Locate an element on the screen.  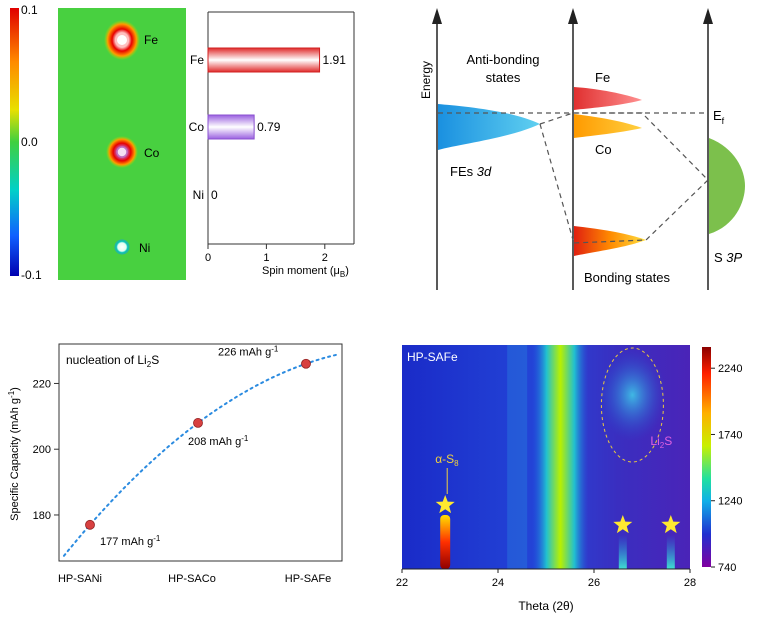
spin-moment-bar-chart: Fe 1.91 Co 0.79 Ni 0 0 1 2 Spin moment (μB) is located at coordinates (272, 145).